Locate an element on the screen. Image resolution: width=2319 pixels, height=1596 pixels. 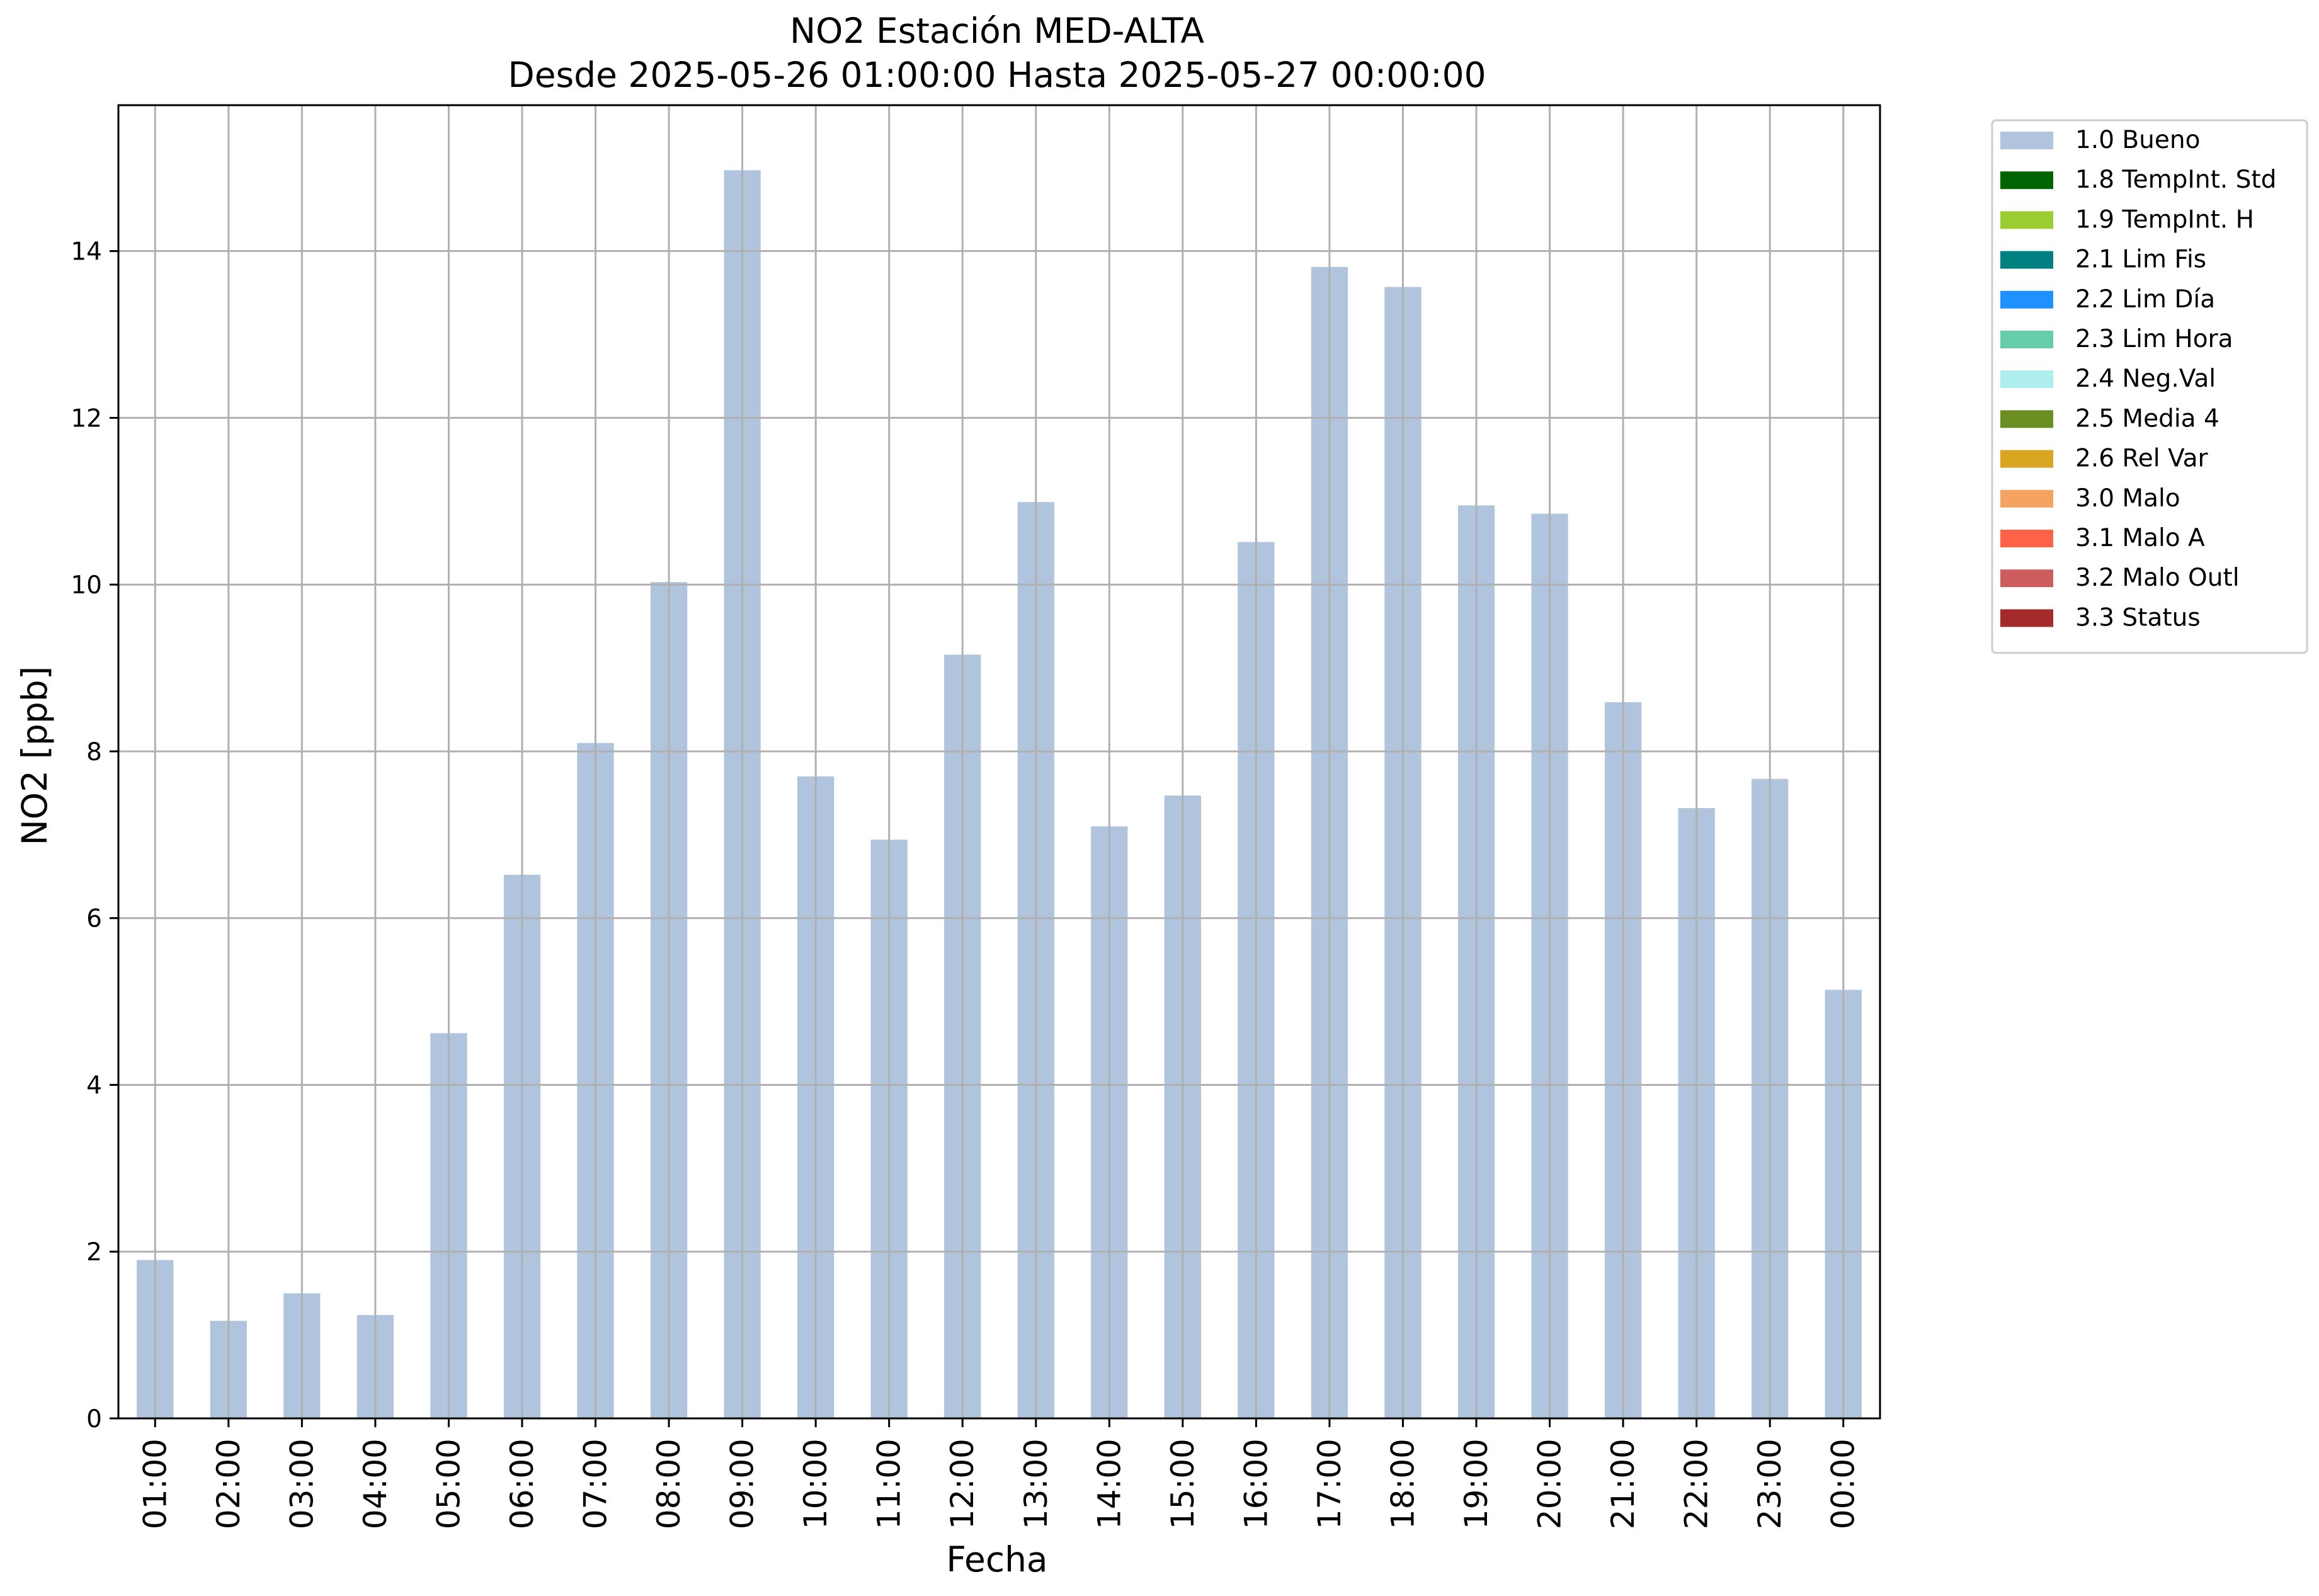
legend-box is located at coordinates (2149, 386).